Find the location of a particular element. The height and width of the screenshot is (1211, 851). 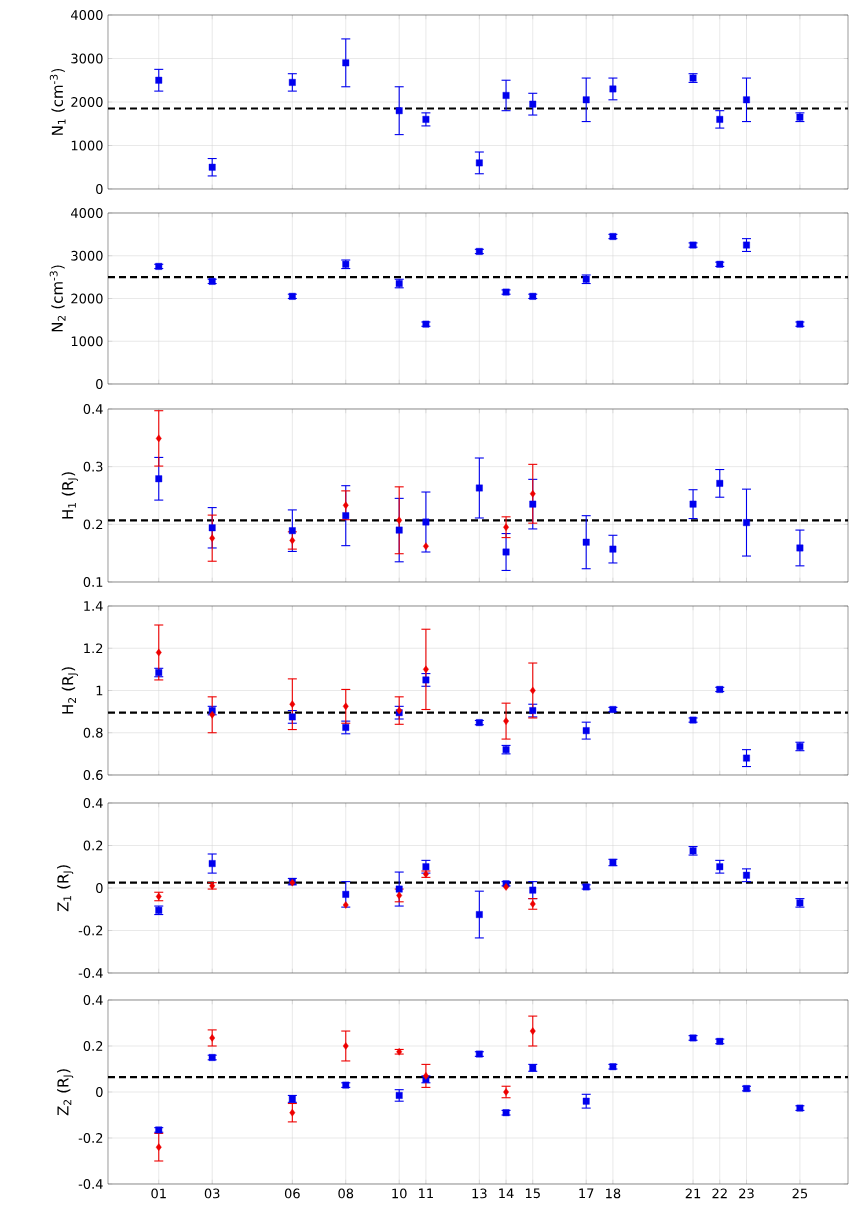

y-axis-title: Z$_{2}$ (R$_{J}$) is located at coordinates (65, 1092).